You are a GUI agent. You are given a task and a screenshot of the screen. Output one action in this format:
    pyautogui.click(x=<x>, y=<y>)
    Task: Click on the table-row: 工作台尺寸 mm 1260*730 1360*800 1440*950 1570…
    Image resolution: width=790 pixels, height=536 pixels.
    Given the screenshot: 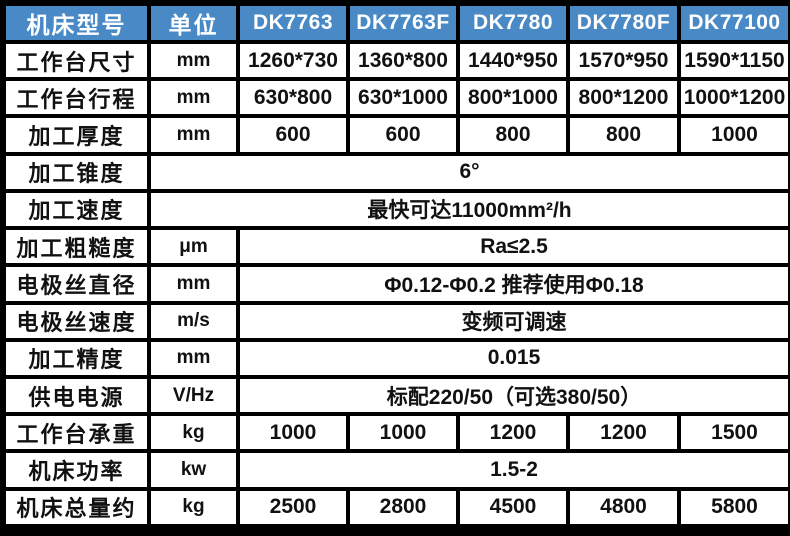 What is the action you would take?
    pyautogui.click(x=396, y=60)
    